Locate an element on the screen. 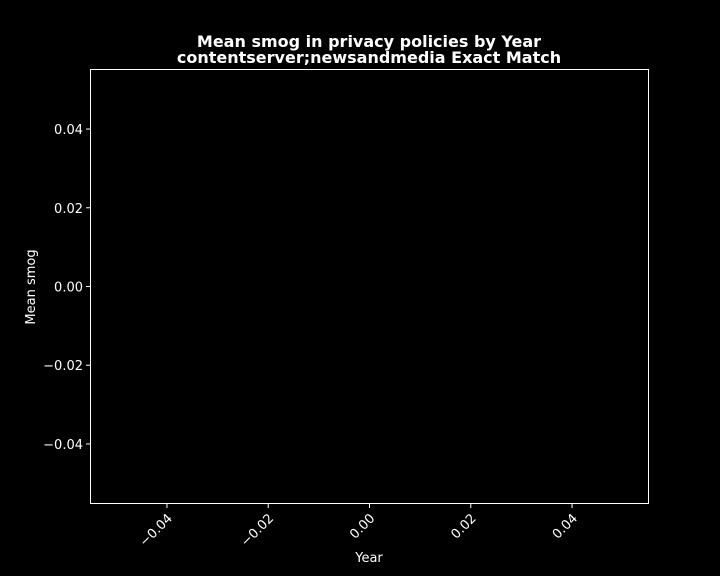 The image size is (720, 576). y-axis-ticks: 0.04 0.02 0.00 −0.02 −0.04 is located at coordinates (67, 288).